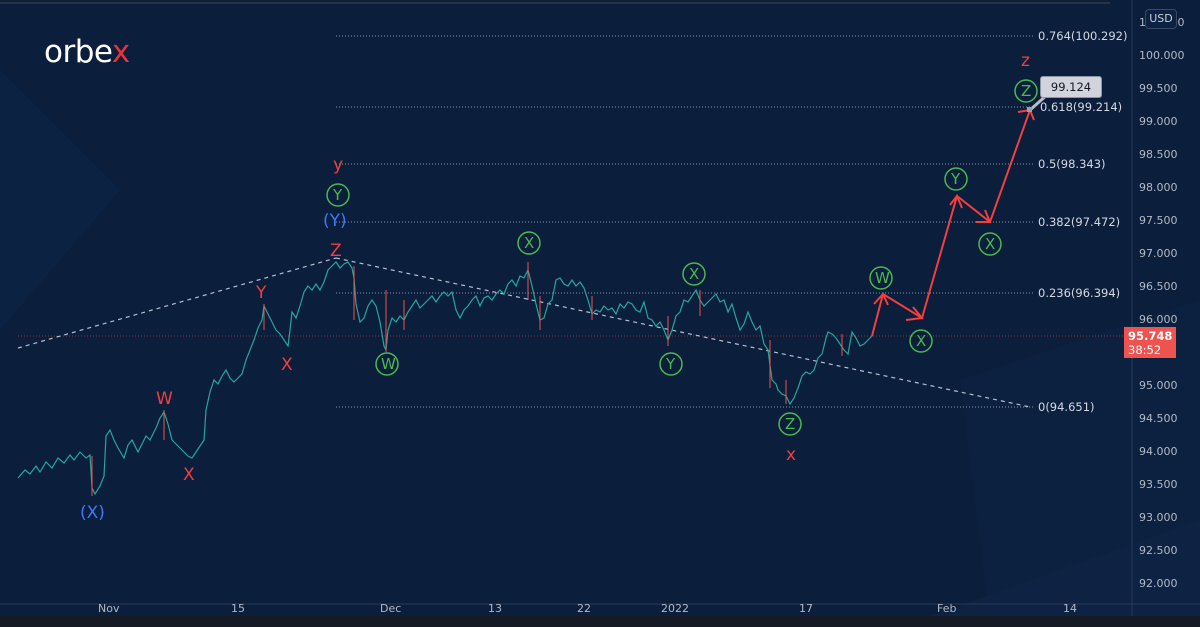  Describe the element at coordinates (1145, 350) in the screenshot. I see `bar-countdown: 38:52` at that location.